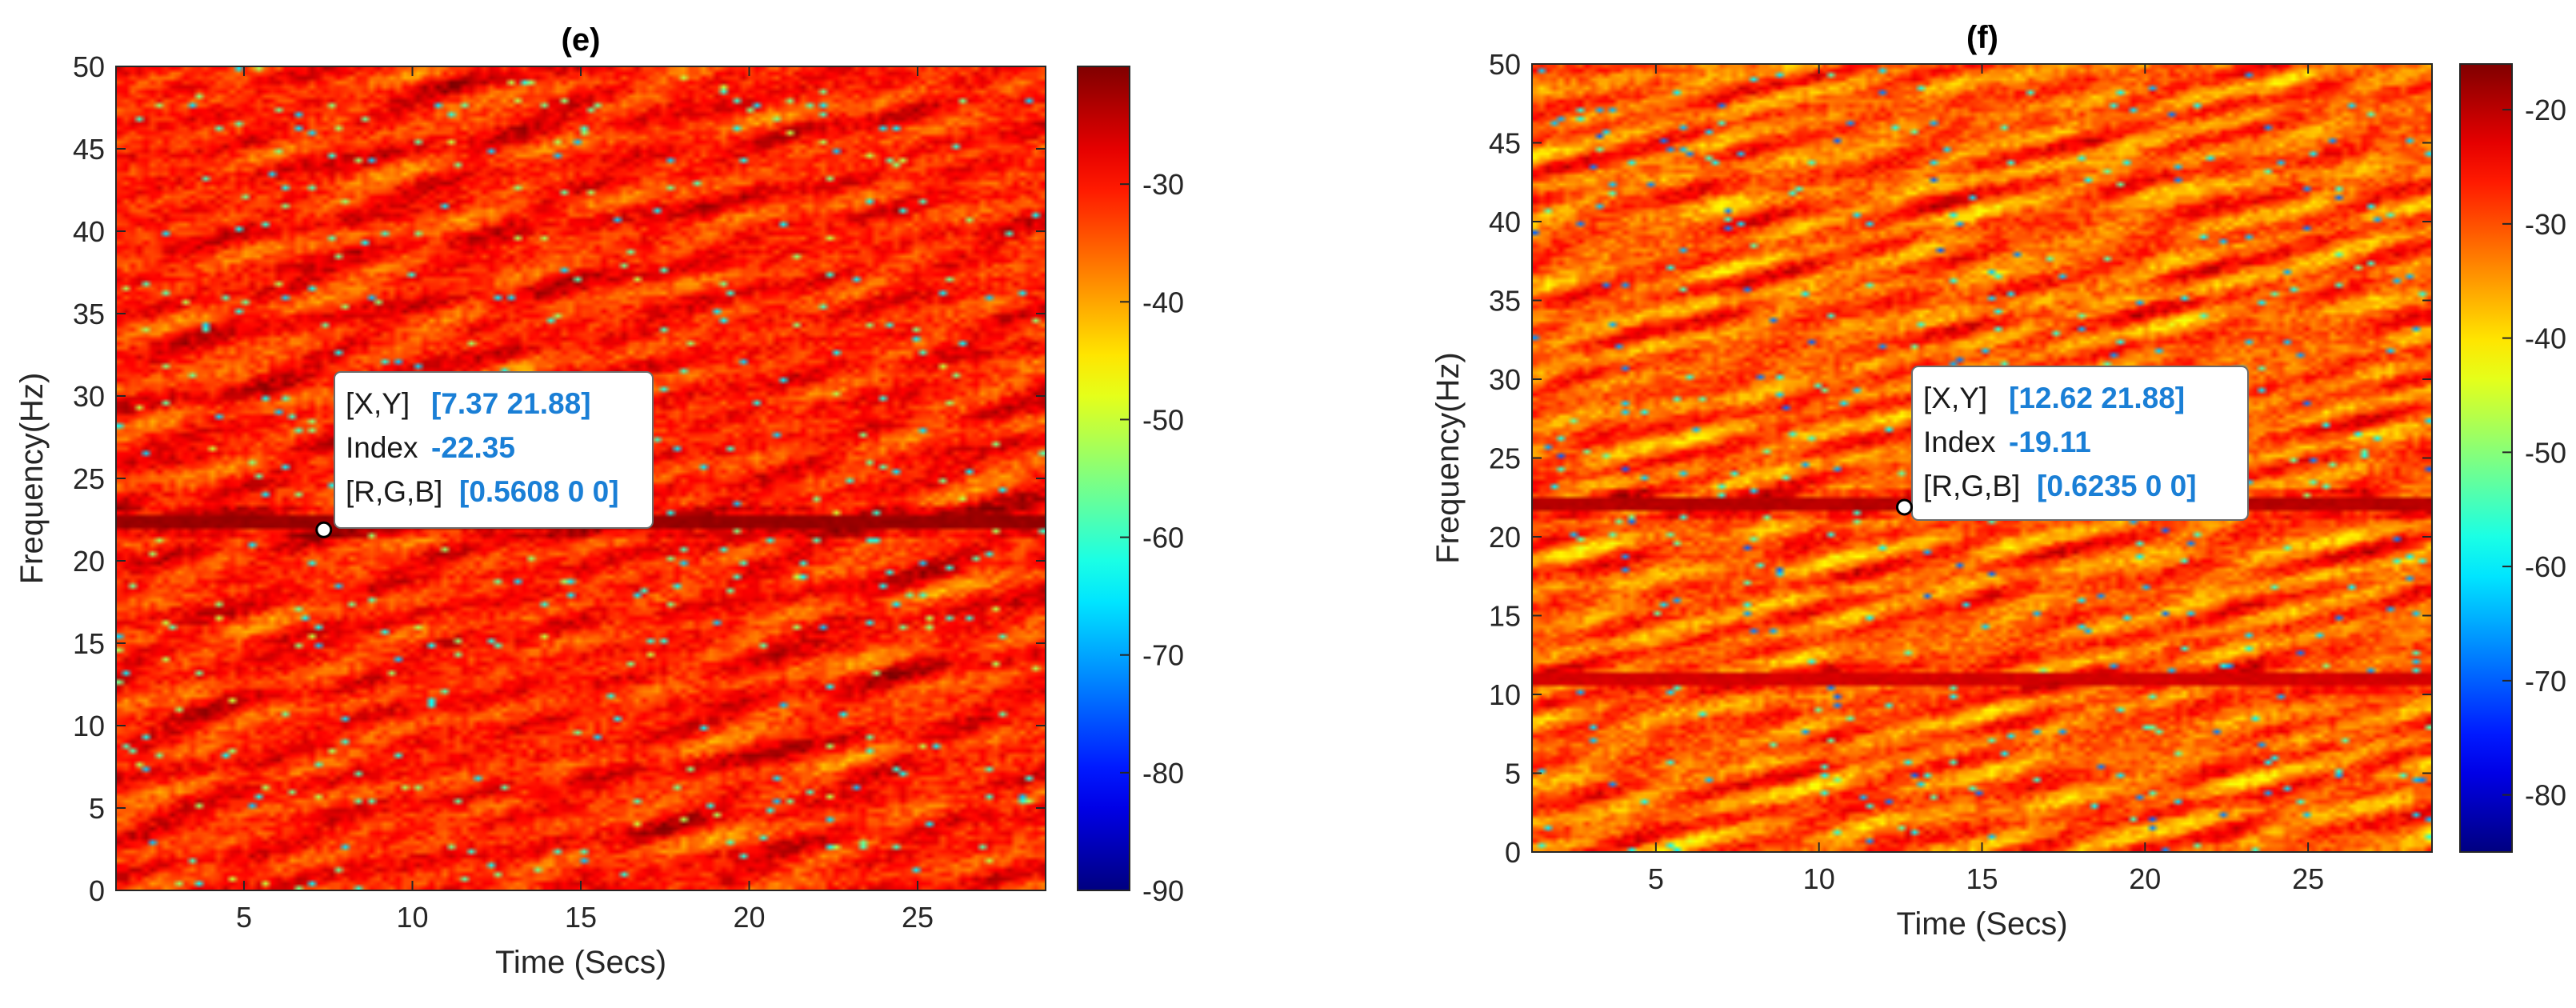 This screenshot has height=1008, width=2576. What do you see at coordinates (2545, 110) in the screenshot?
I see `colorbar-tick-label: -20` at bounding box center [2545, 110].